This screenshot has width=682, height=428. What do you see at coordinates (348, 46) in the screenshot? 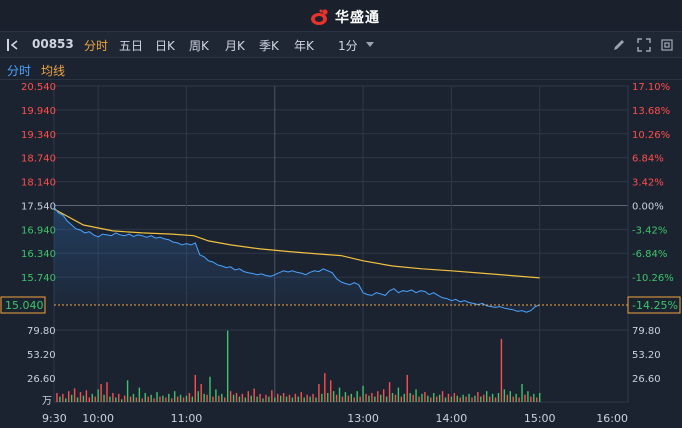
I see `period-select: 1分` at bounding box center [348, 46].